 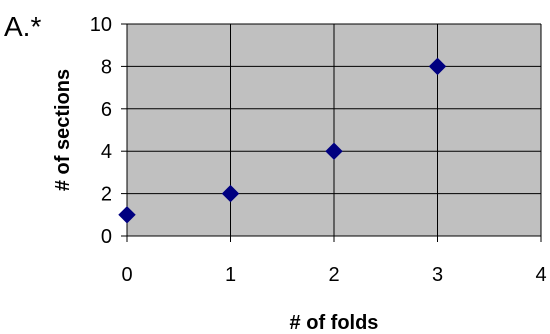 What do you see at coordinates (126, 275) in the screenshot?
I see `x-tick-label: 0` at bounding box center [126, 275].